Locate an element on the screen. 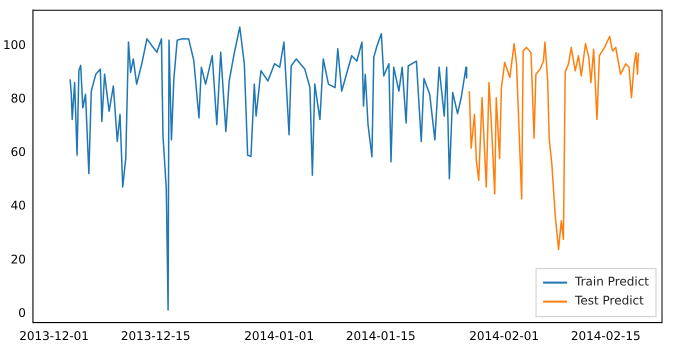 This screenshot has height=351, width=676. y-tick-label: 40 is located at coordinates (18, 205).